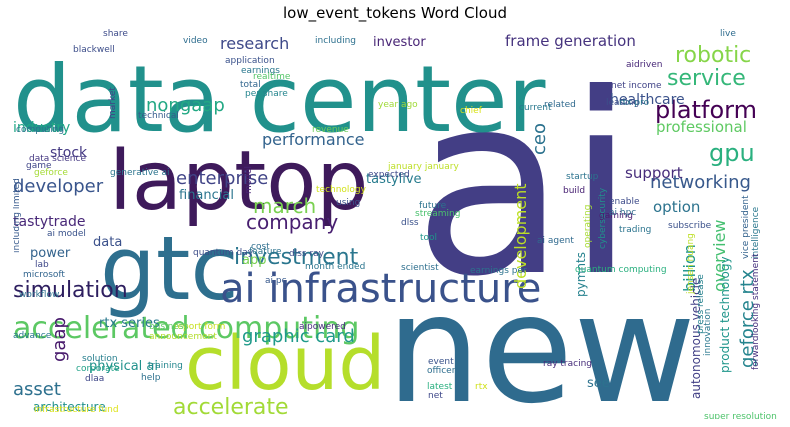 The height and width of the screenshot is (427, 790). What do you see at coordinates (100, 359) in the screenshot?
I see `cloud-word: solution` at bounding box center [100, 359].